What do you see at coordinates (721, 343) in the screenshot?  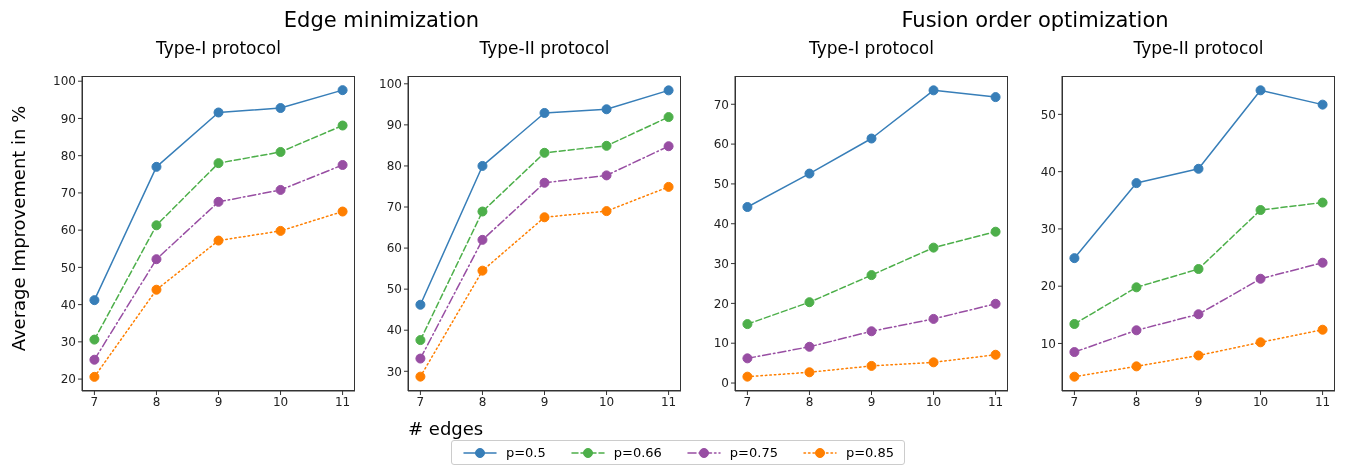 I see `y-tick-label: 10` at bounding box center [721, 343].